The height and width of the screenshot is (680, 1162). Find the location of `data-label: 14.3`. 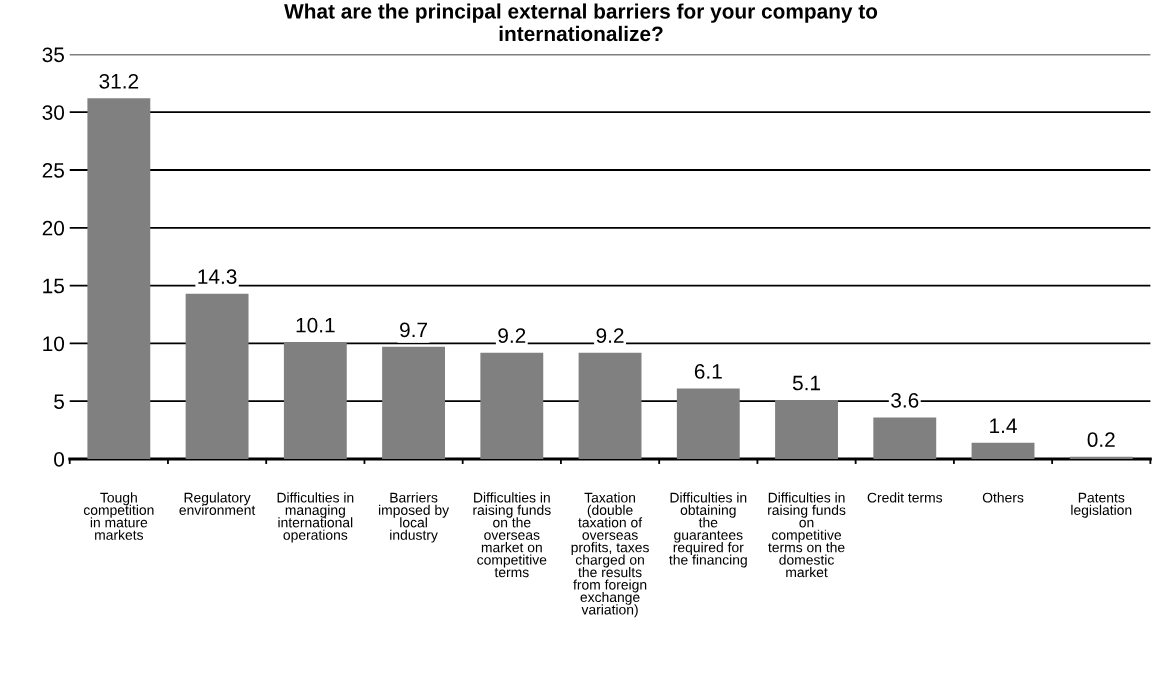

data-label: 14.3 is located at coordinates (217, 277).